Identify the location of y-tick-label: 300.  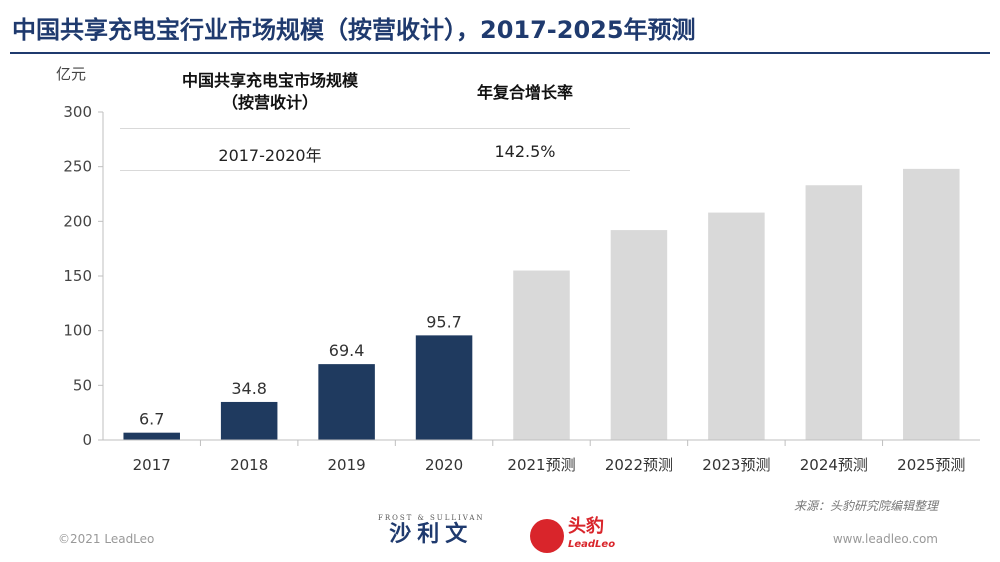
(77, 112).